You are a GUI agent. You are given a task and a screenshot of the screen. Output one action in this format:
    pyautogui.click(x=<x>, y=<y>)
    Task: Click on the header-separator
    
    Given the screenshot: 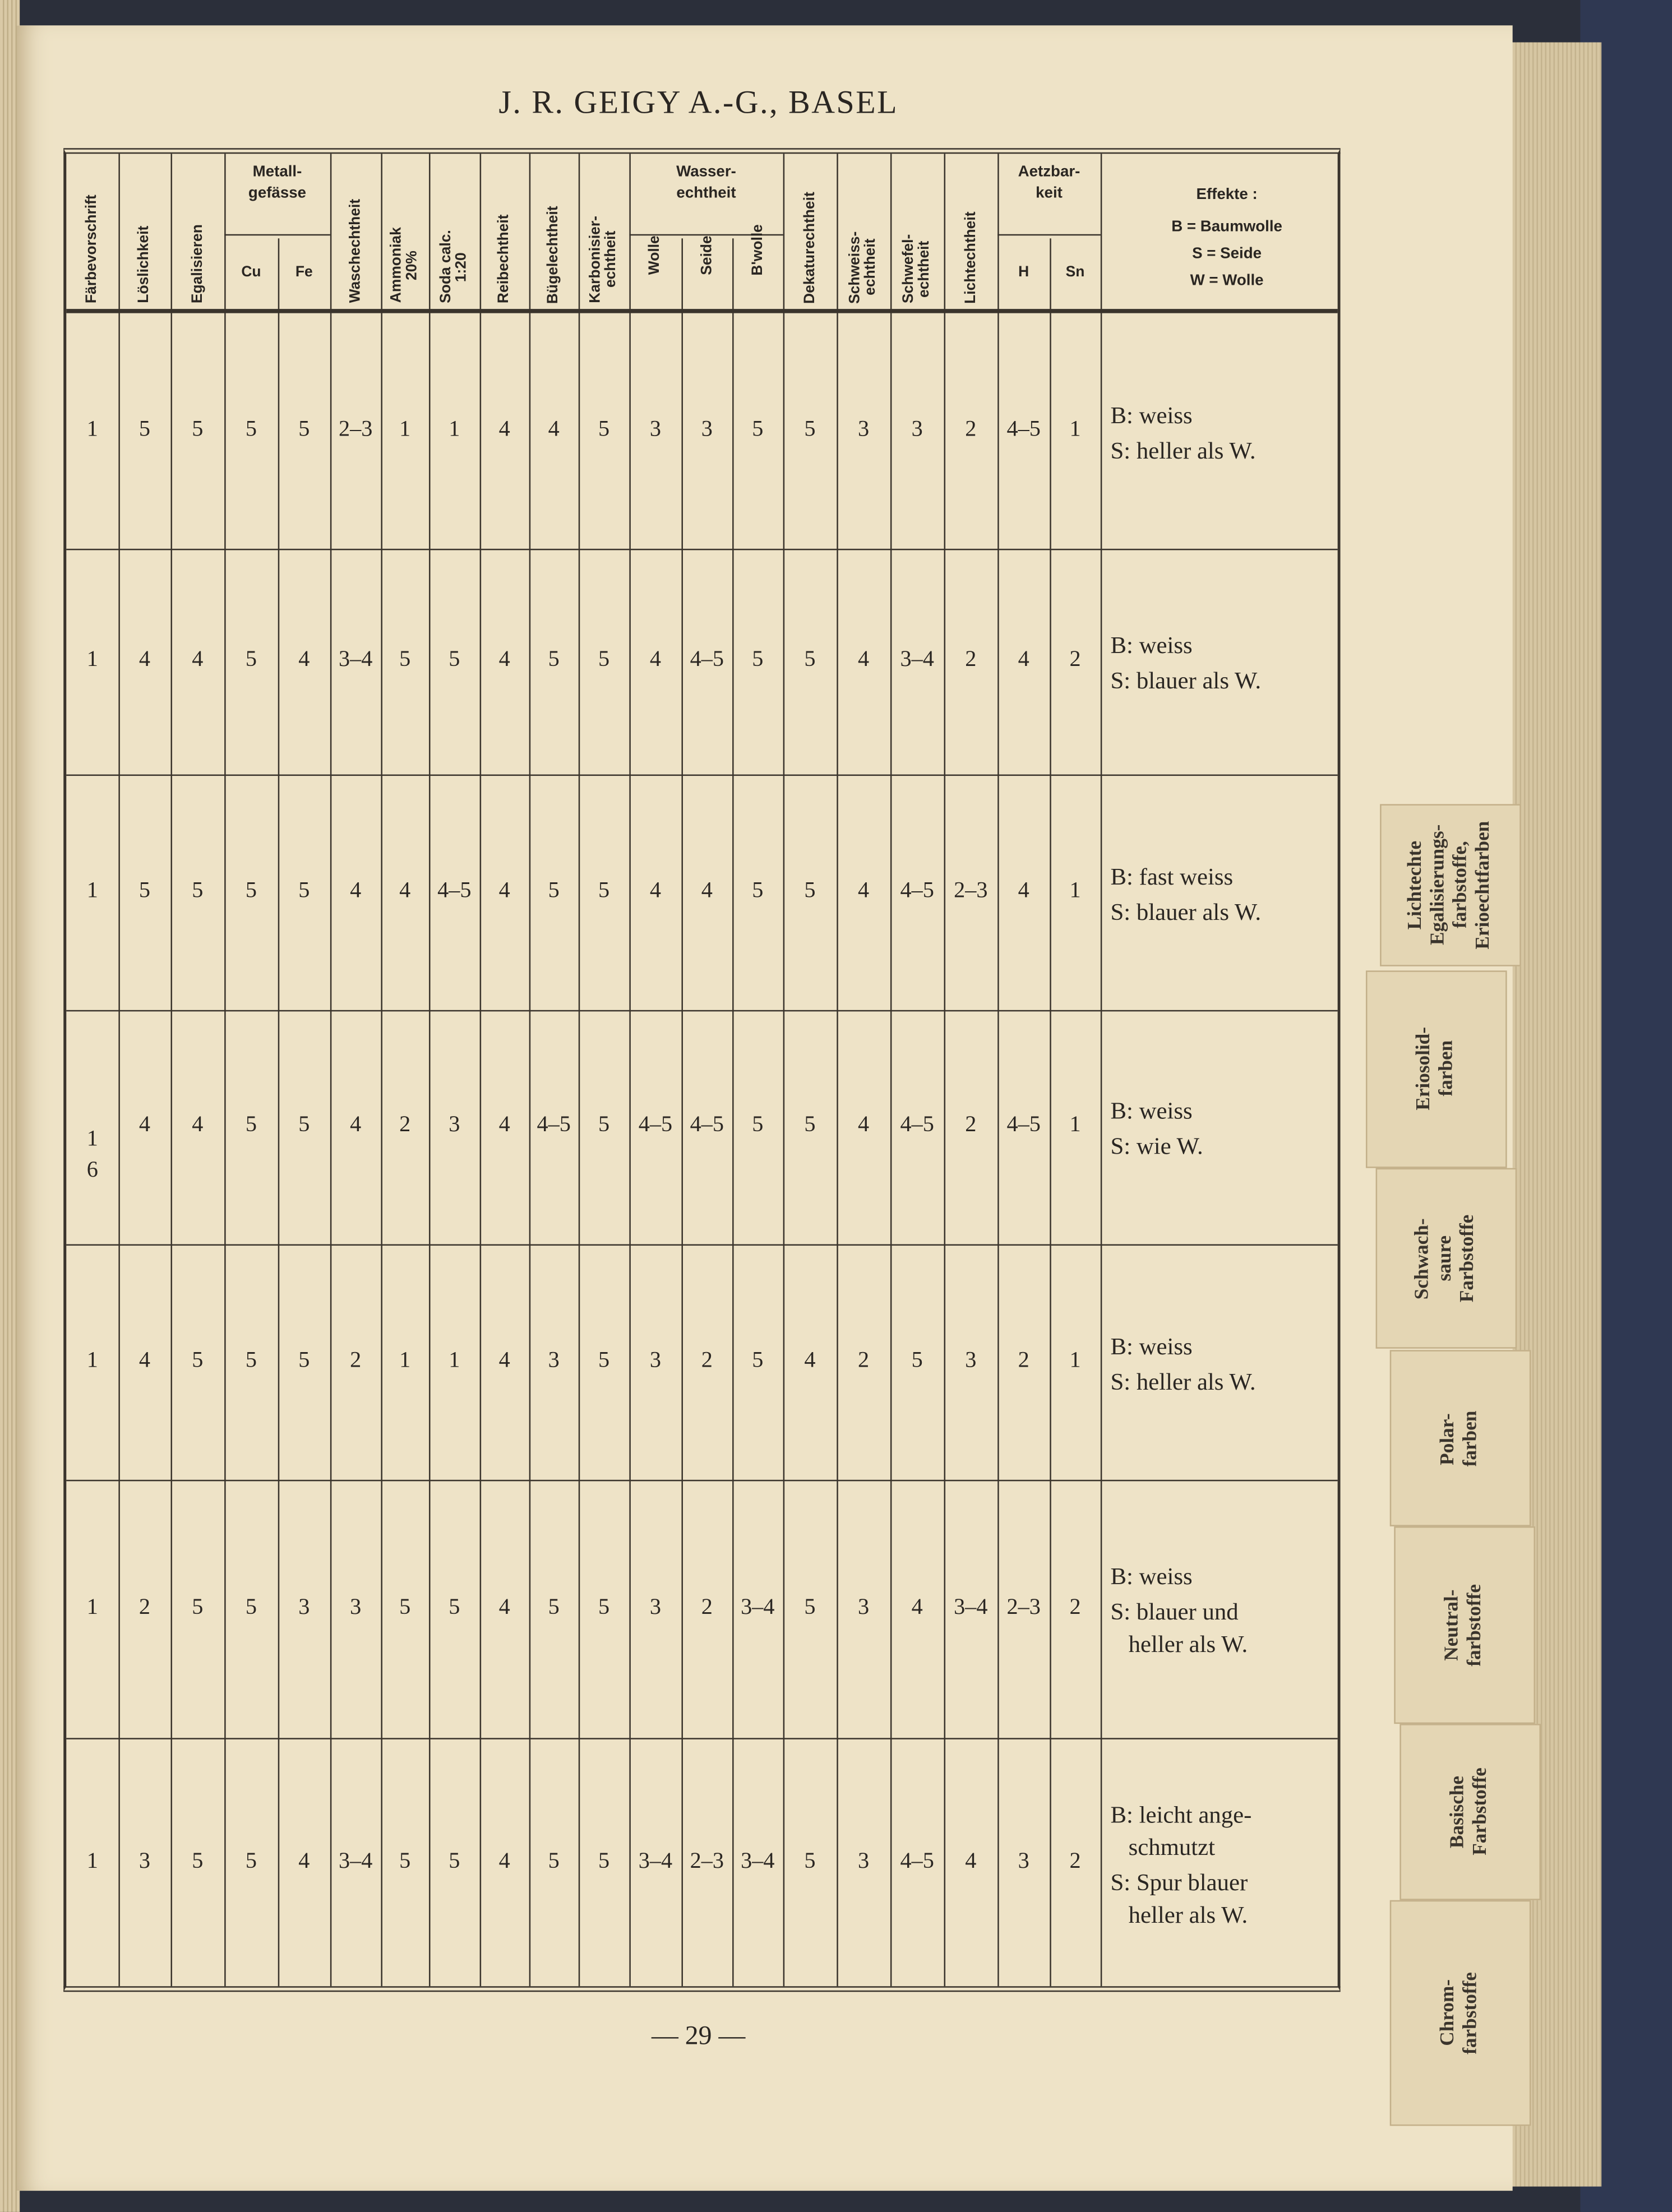 What is the action you would take?
    pyautogui.click(x=702, y=311)
    